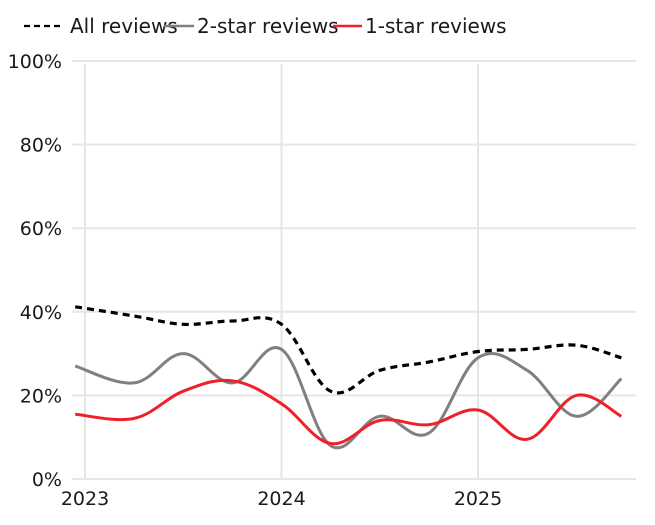  What do you see at coordinates (35, 62) in the screenshot?
I see `y-tick-label: 100%` at bounding box center [35, 62].